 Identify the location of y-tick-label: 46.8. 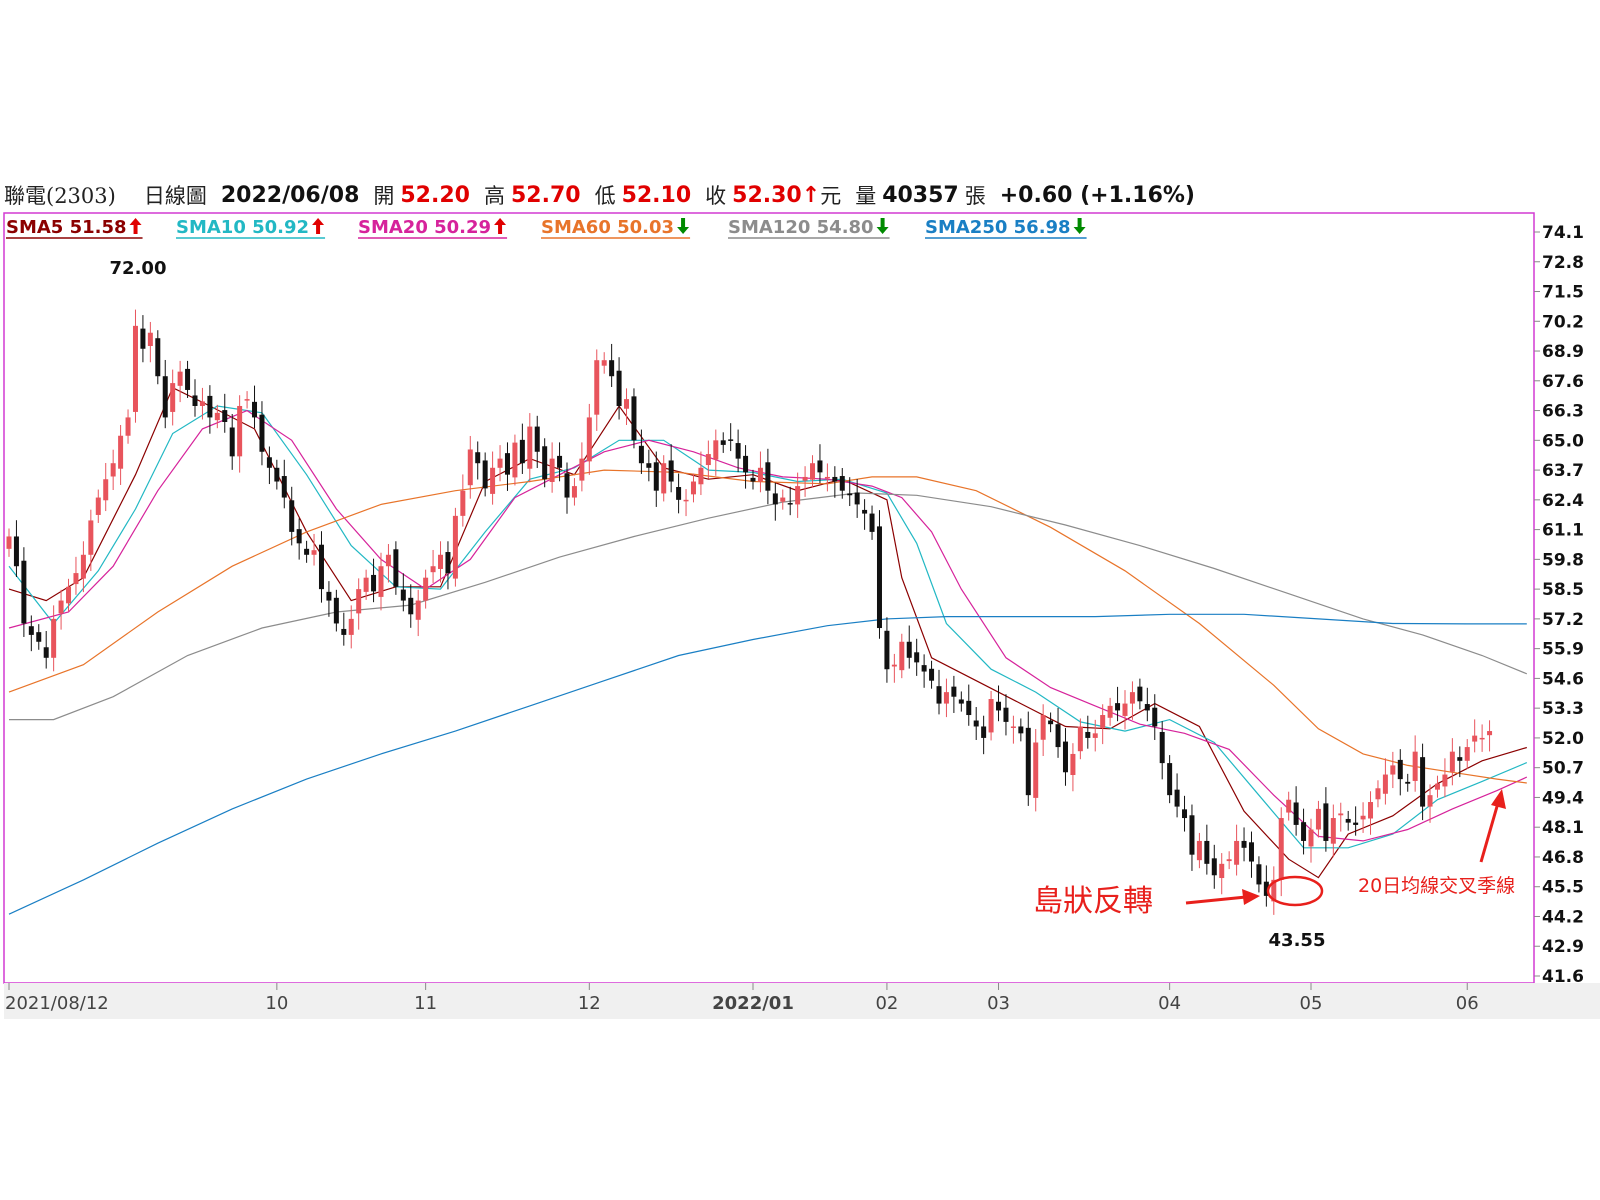
(1563, 858).